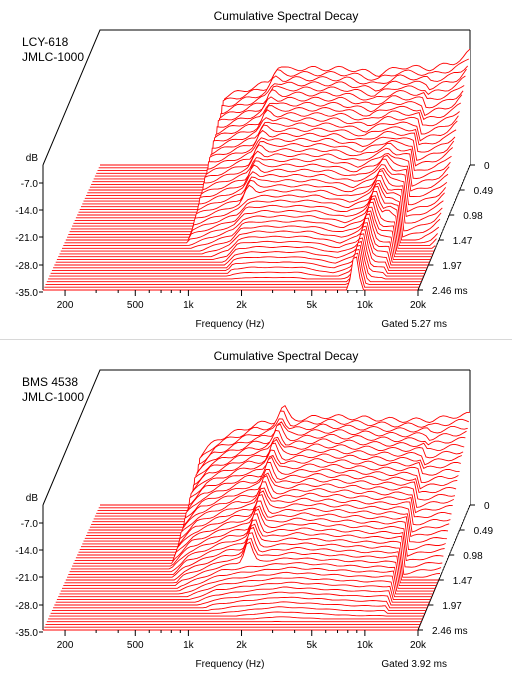 Image resolution: width=512 pixels, height=680 pixels. Describe the element at coordinates (189, 305) in the screenshot. I see `x-tick-label: 1k` at that location.